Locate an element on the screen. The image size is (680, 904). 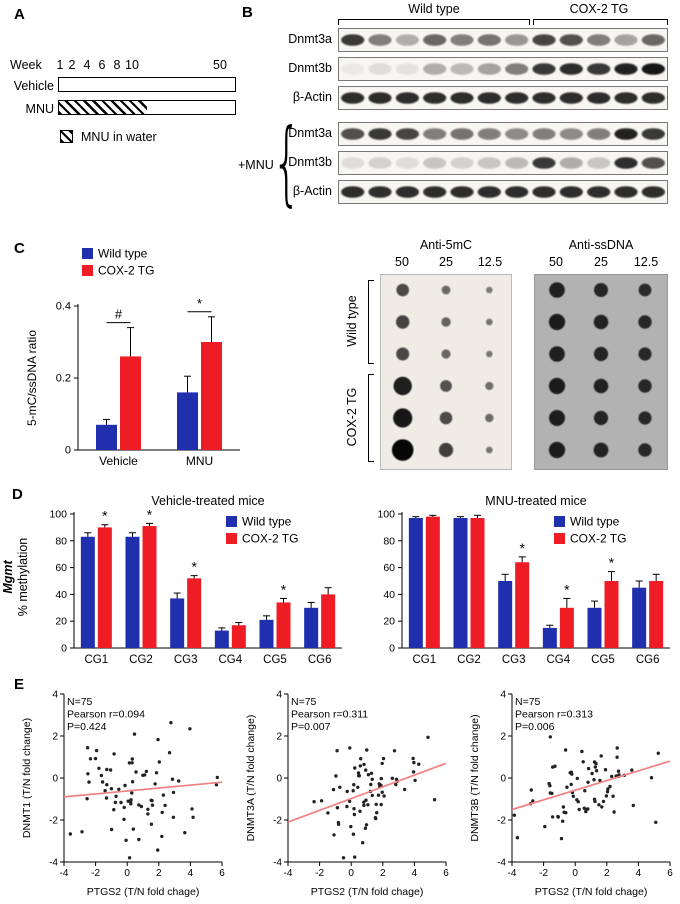
svg-text: DNMT3A (T/N fold change) is located at coordinates (251, 778).